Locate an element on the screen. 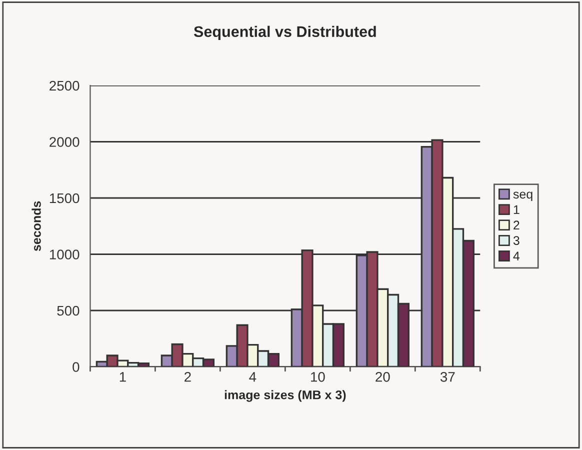 Image resolution: width=582 pixels, height=450 pixels. y-tick-label: 500 is located at coordinates (68, 311).